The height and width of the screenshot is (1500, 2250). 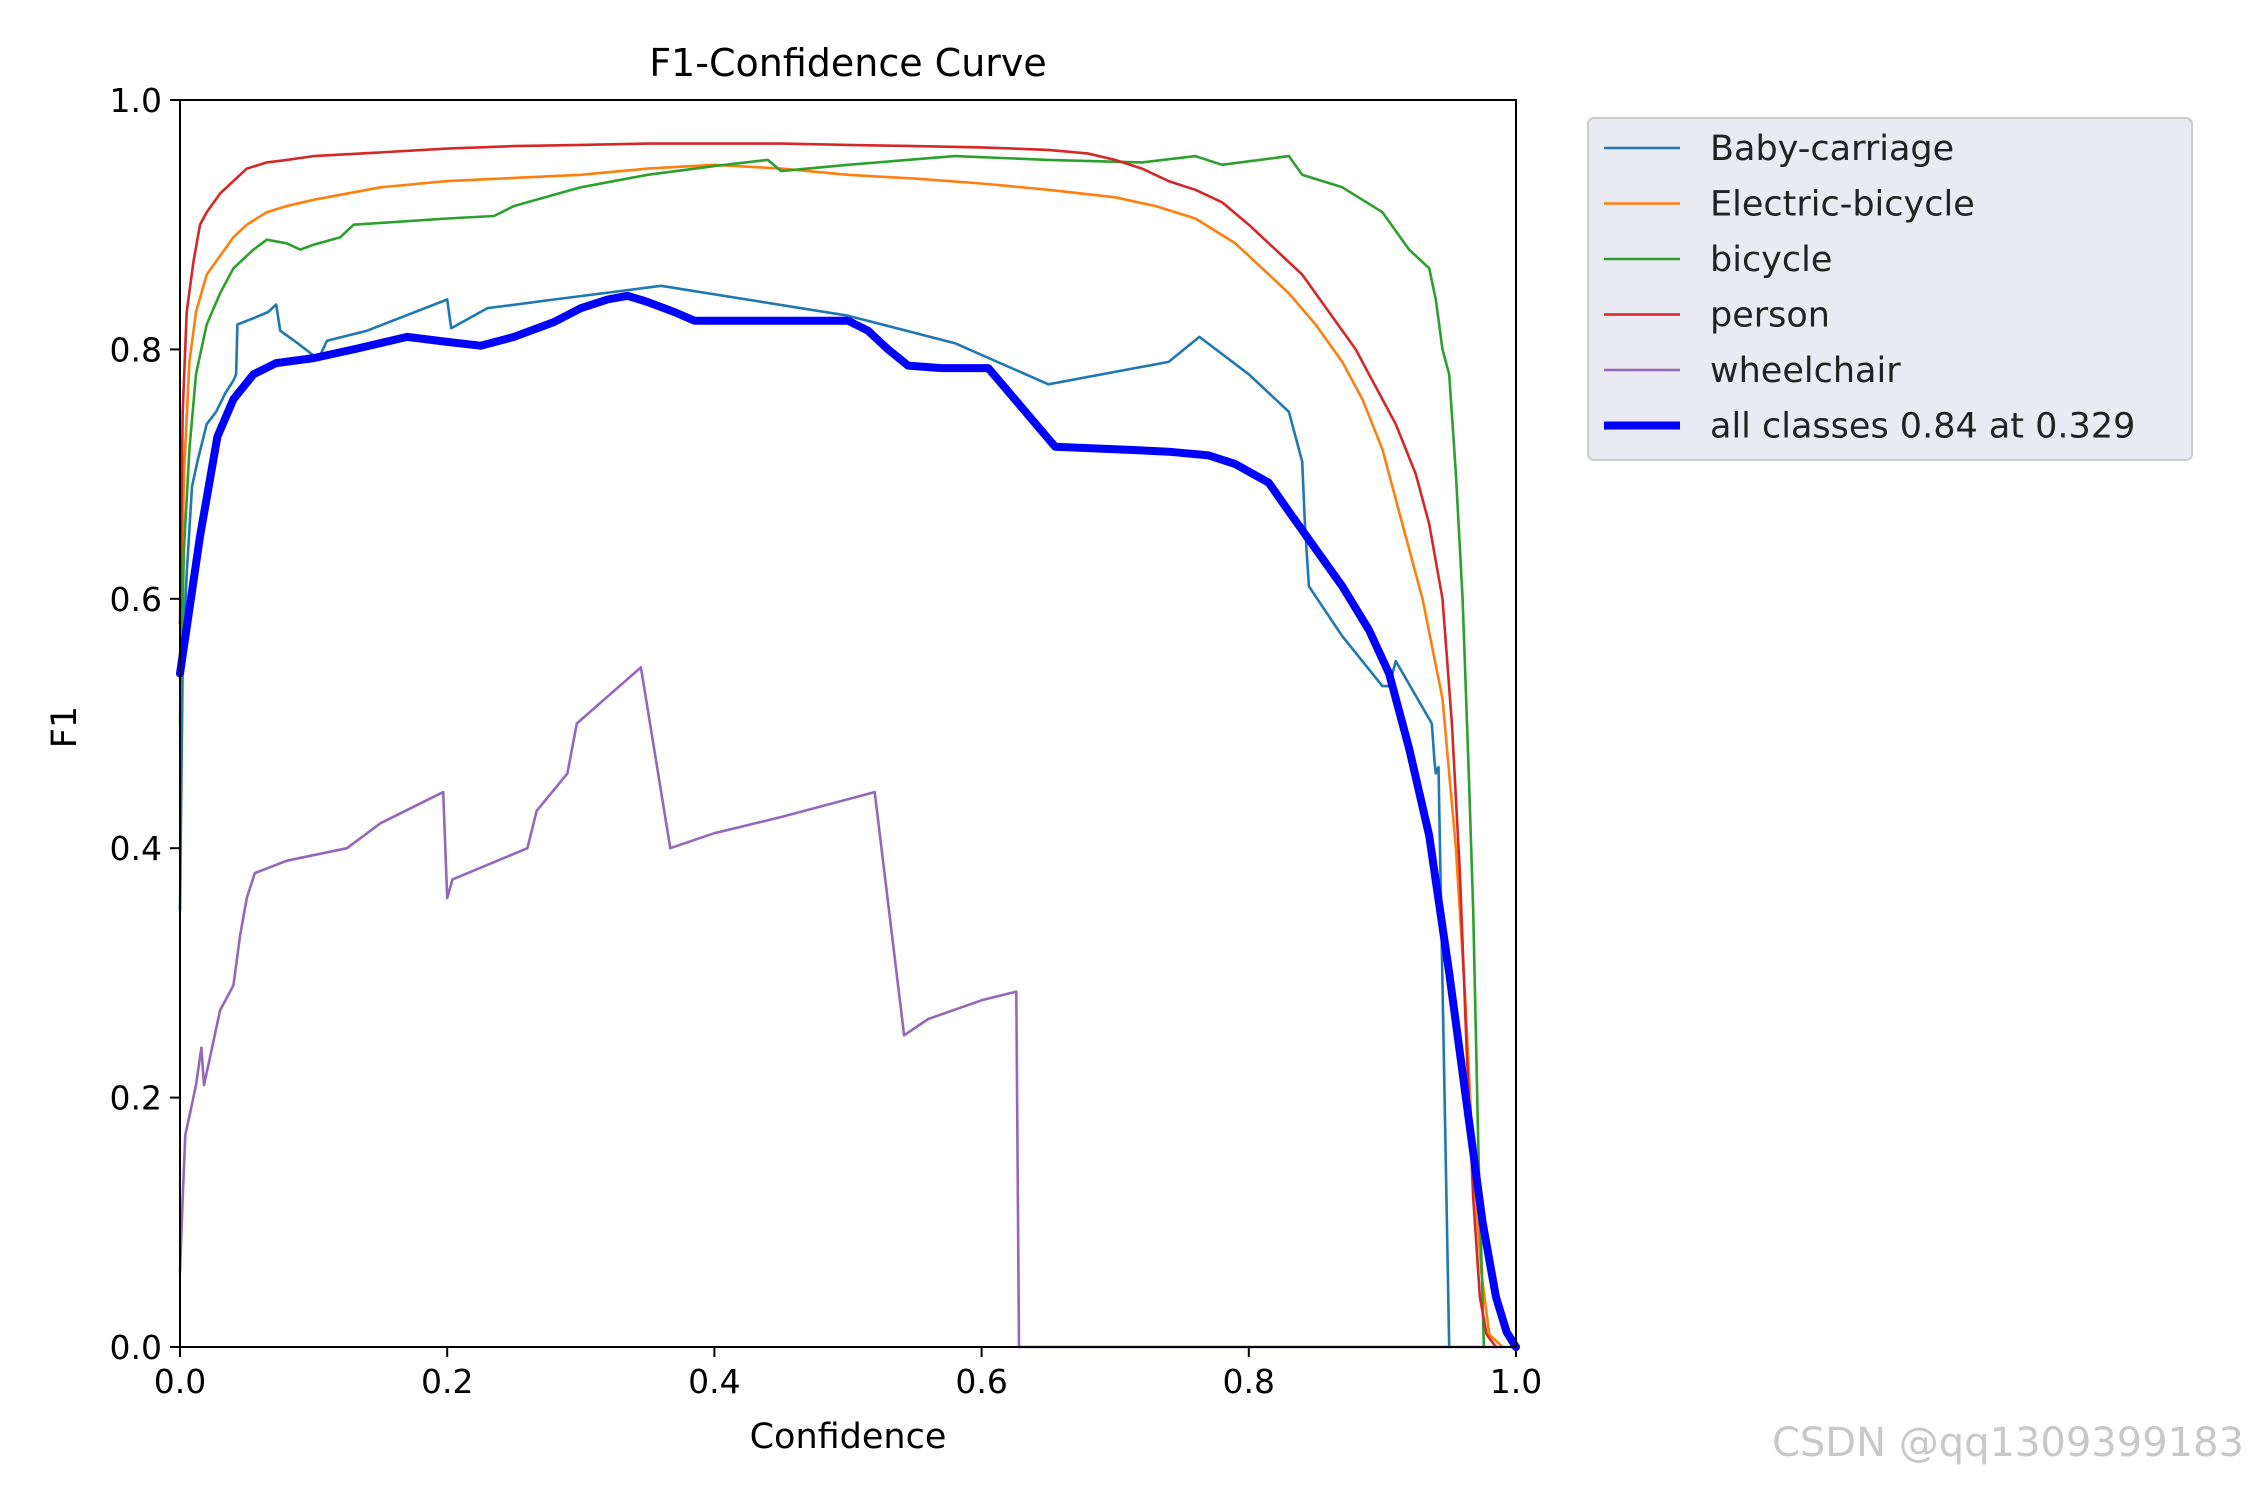 What do you see at coordinates (1842, 205) in the screenshot?
I see `legend-label: Electric-bicycle` at bounding box center [1842, 205].